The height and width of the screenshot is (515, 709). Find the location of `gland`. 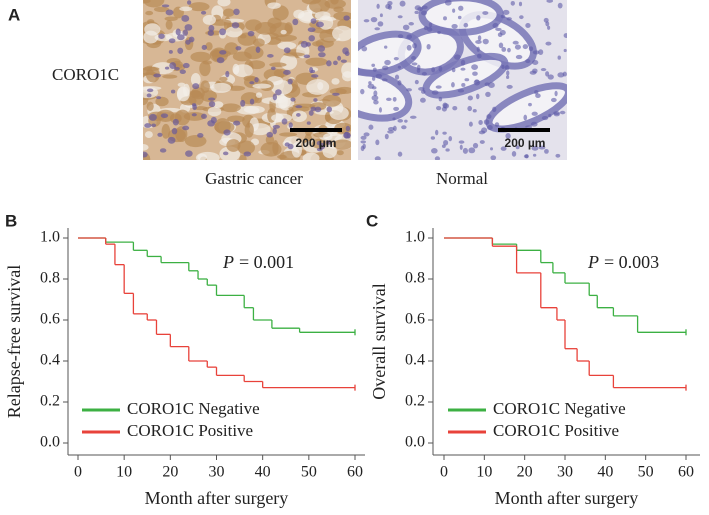

gland is located at coordinates (465, 75).